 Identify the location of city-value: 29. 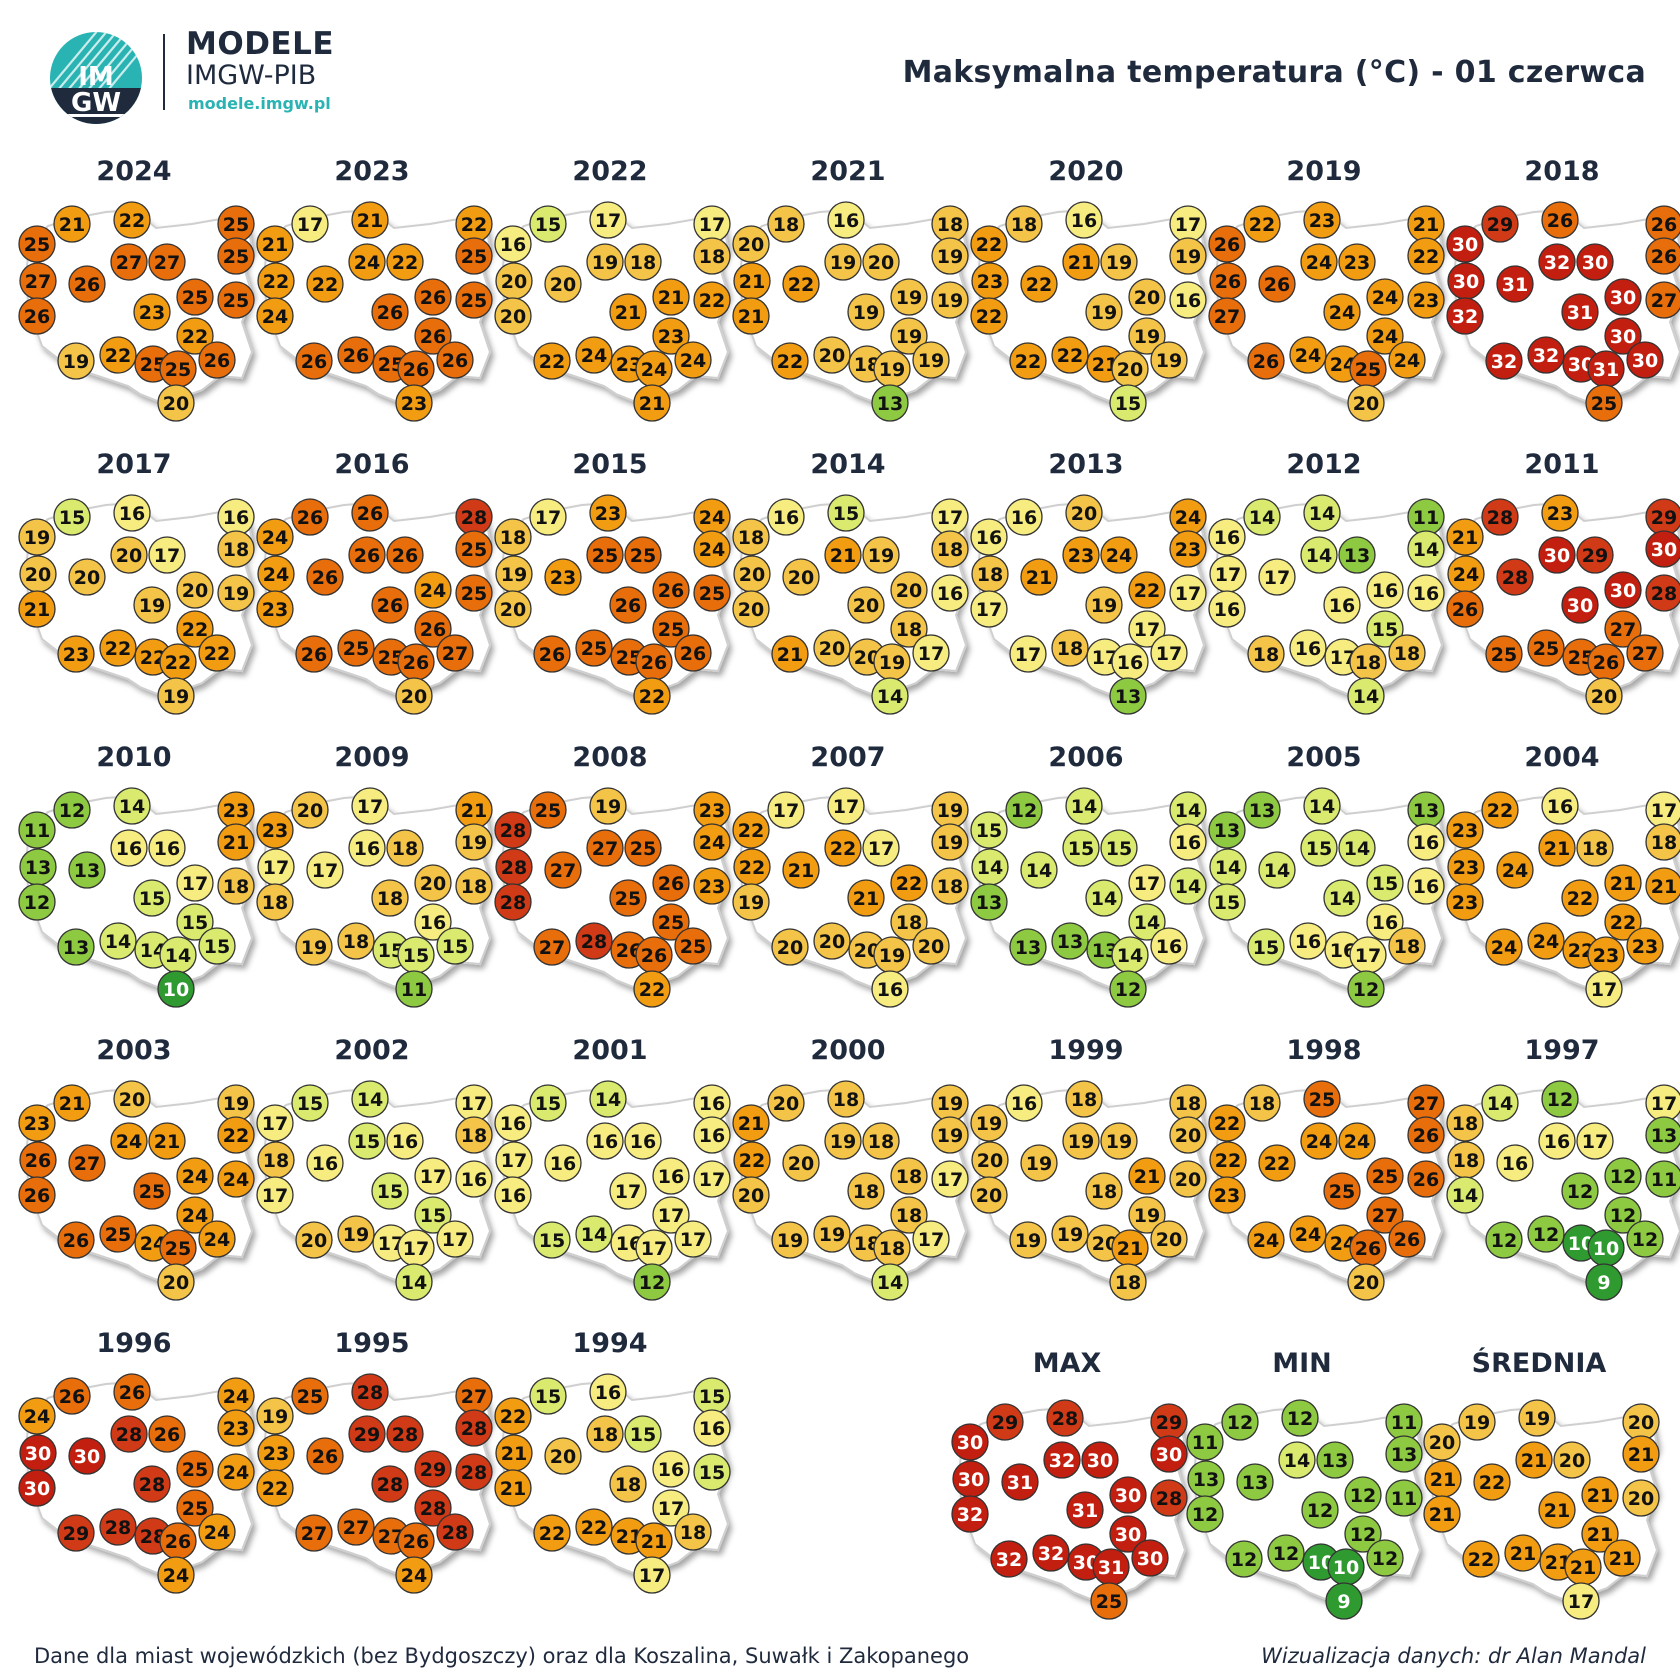
(433, 1470).